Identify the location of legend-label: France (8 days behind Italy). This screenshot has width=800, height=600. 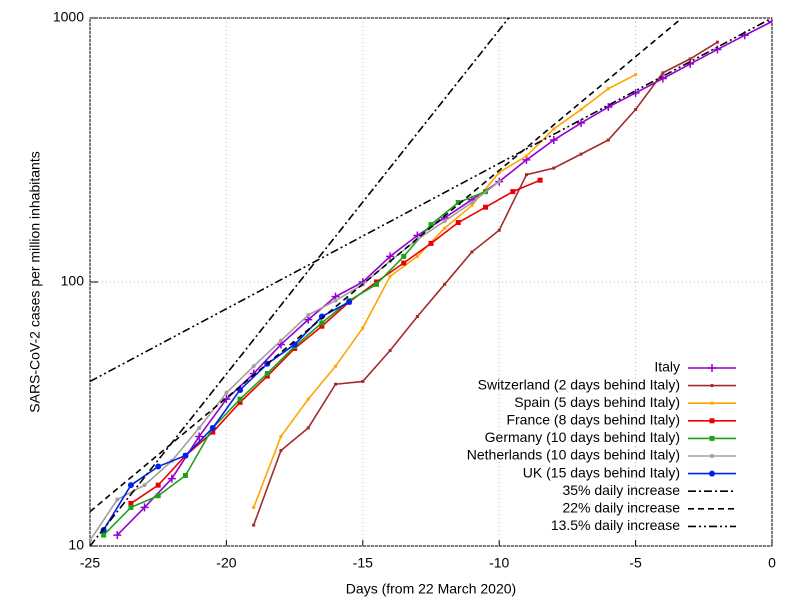
(593, 420).